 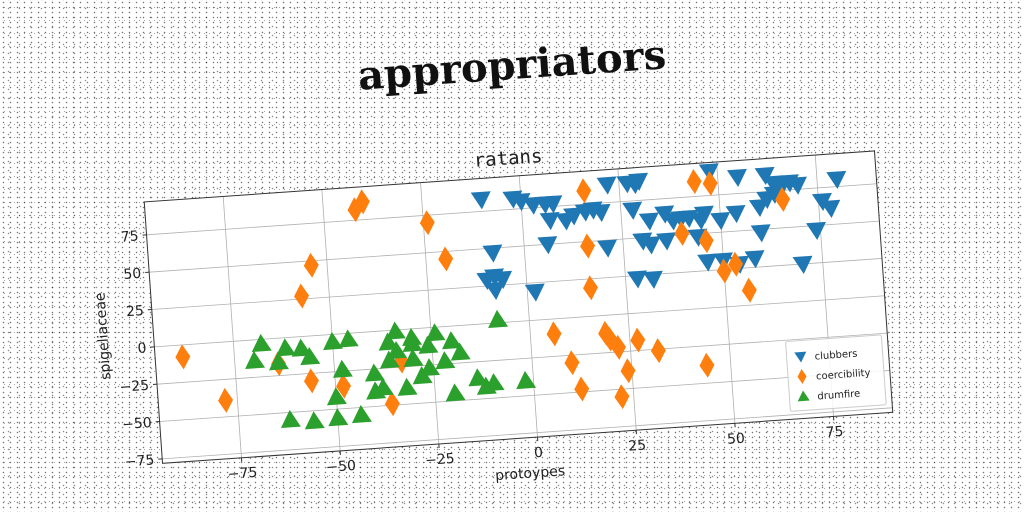 What do you see at coordinates (508, 158) in the screenshot?
I see `chart-title: ratans` at bounding box center [508, 158].